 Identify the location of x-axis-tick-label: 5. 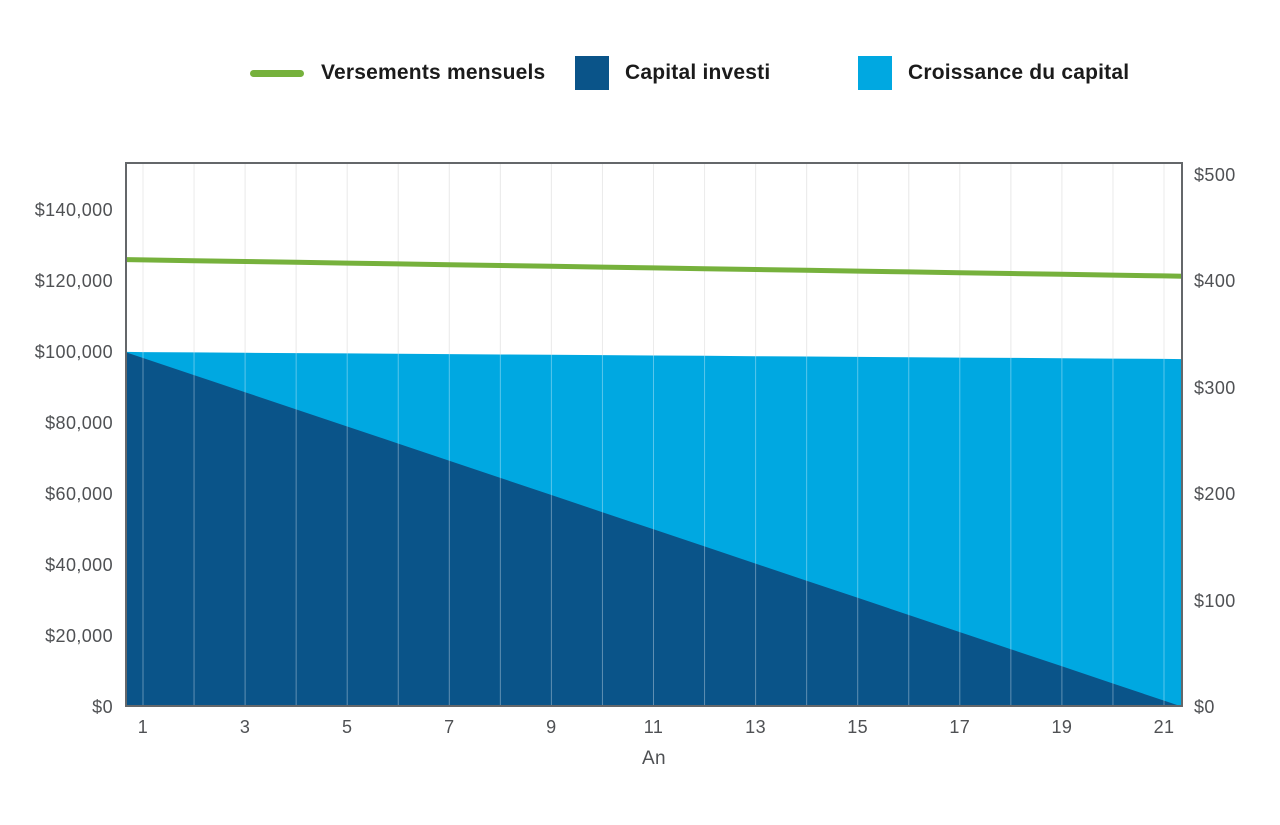
(347, 727).